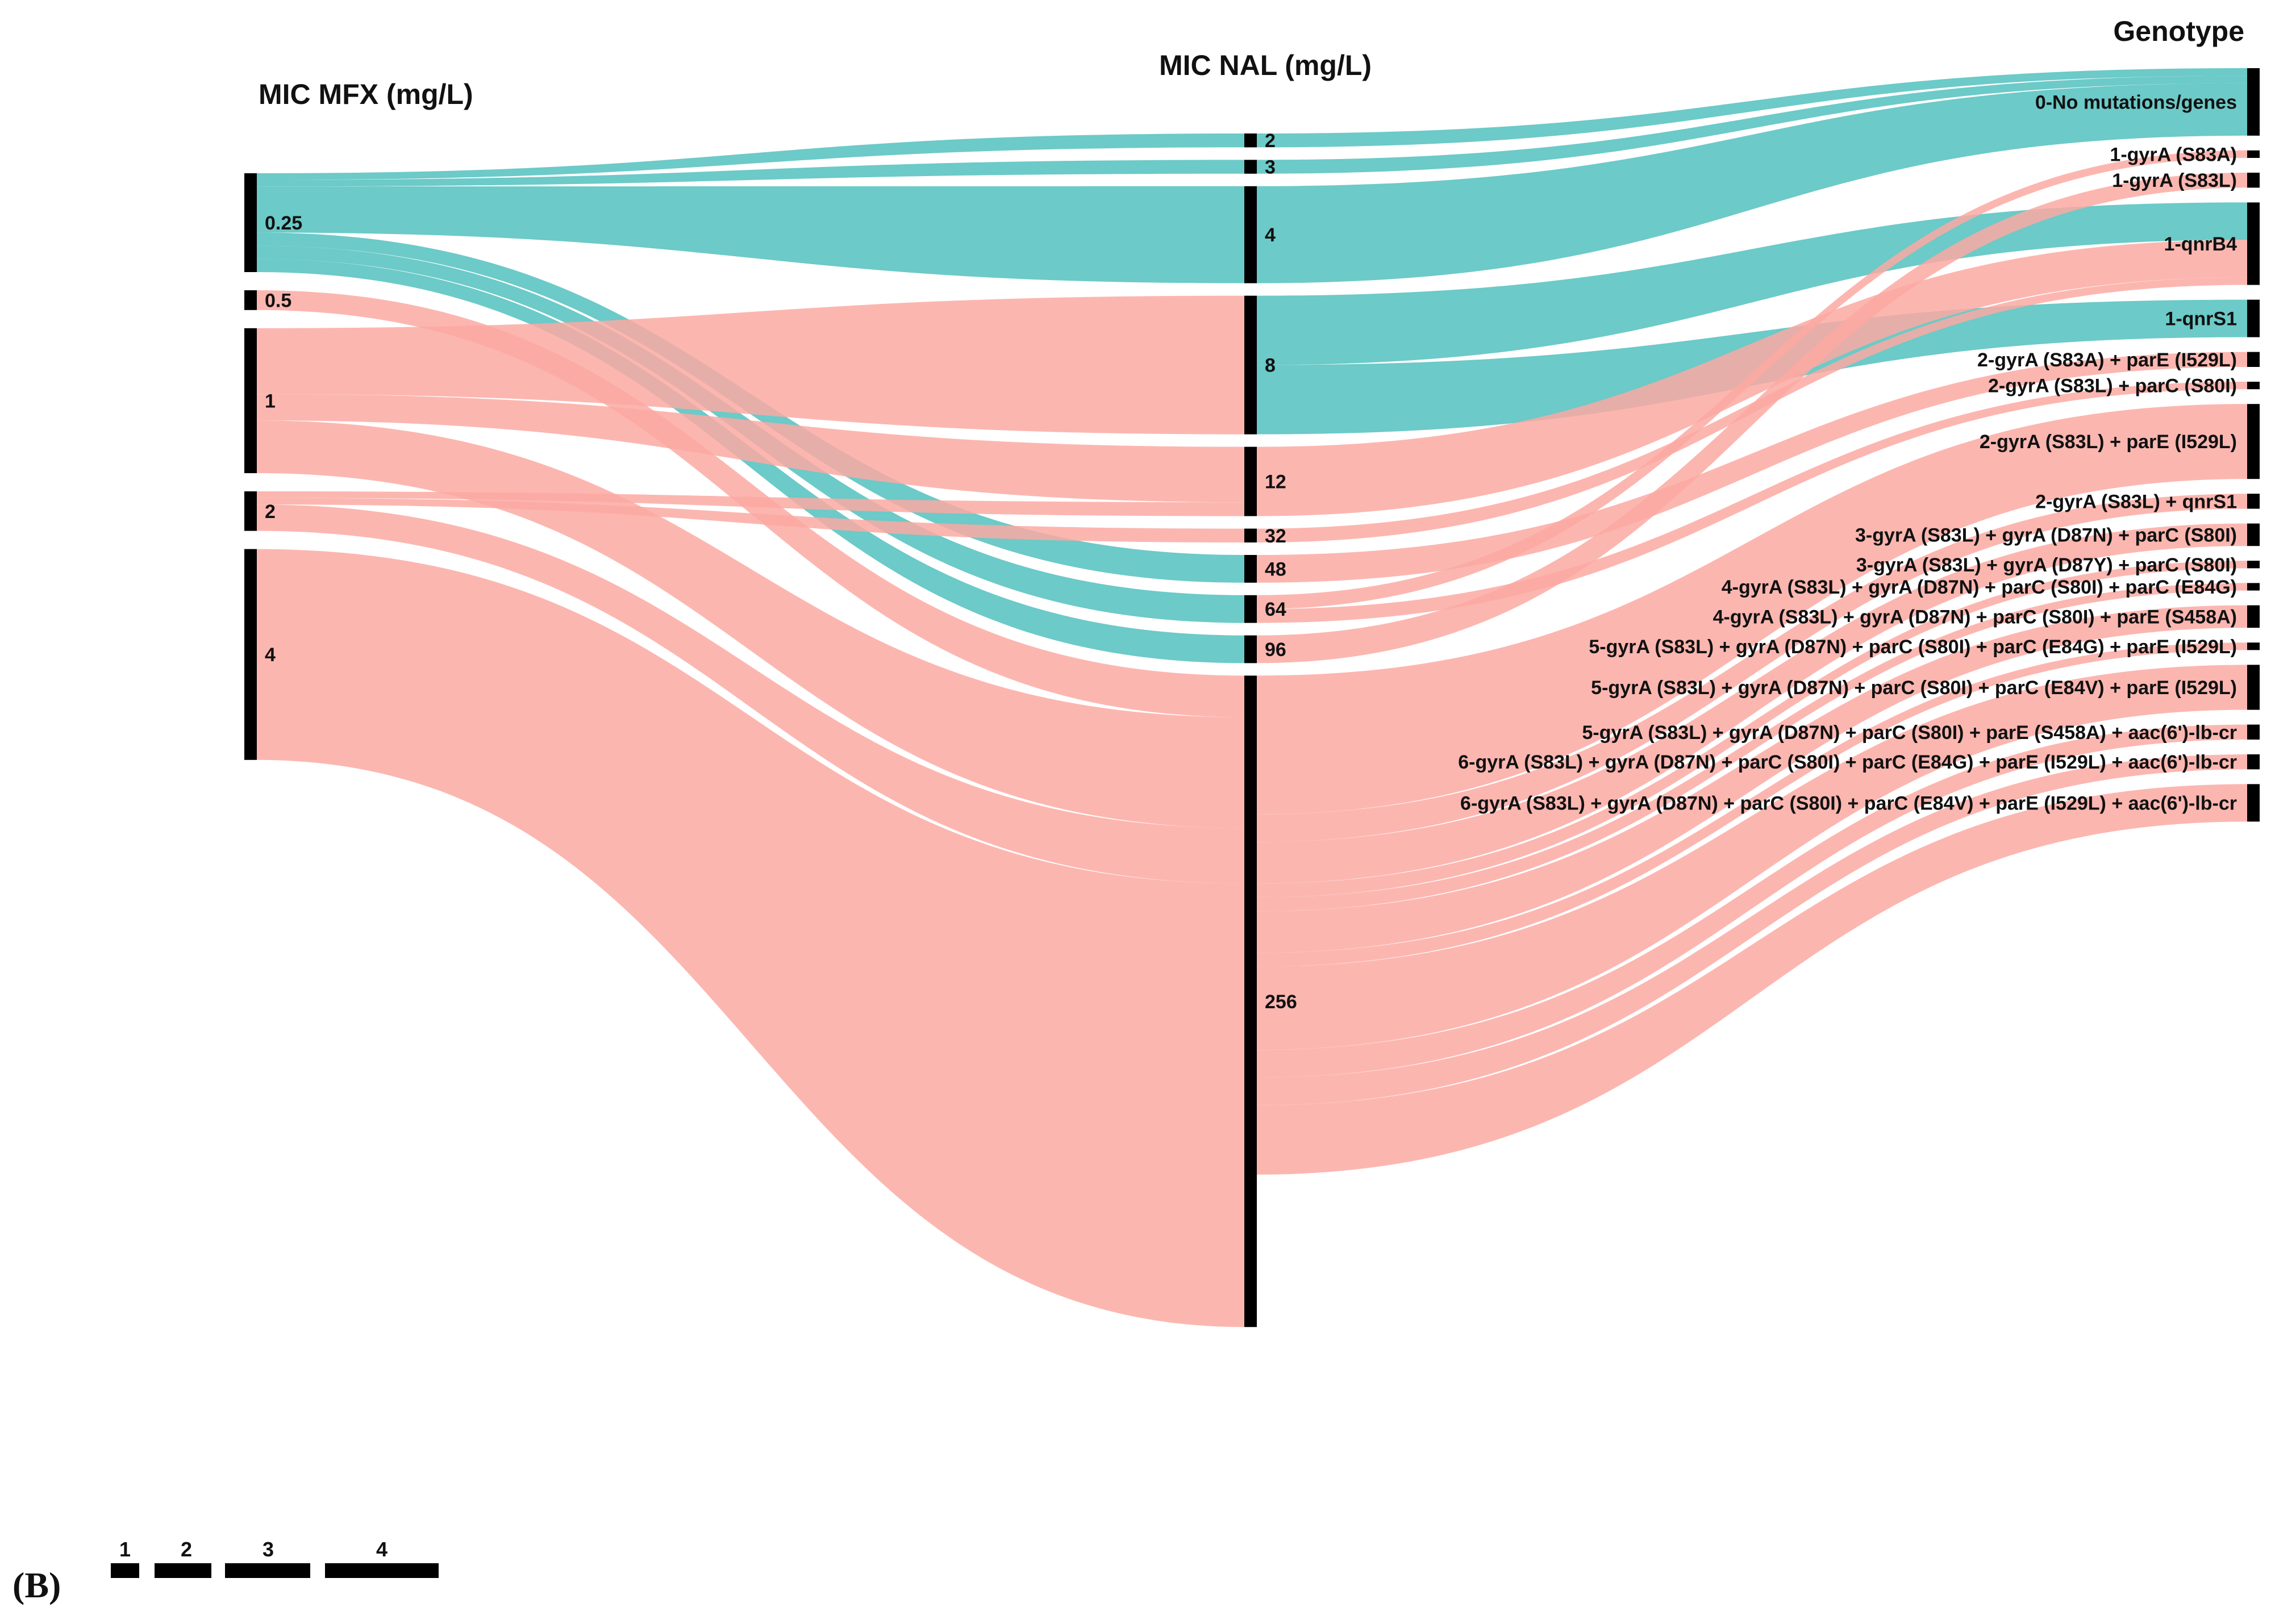  I want to click on mfx-nal-link-m2-n256, so click(751, 694).